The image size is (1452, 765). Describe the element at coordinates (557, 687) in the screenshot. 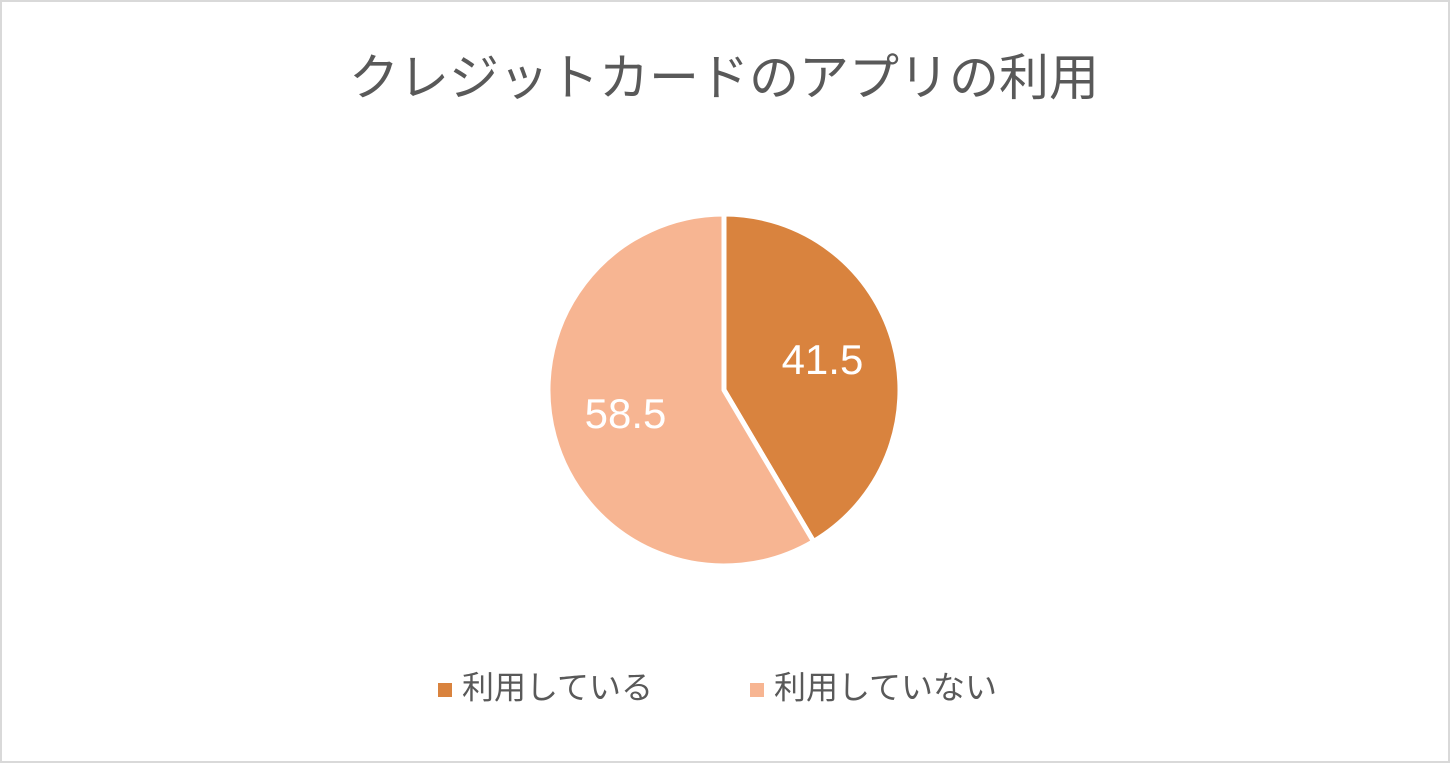

I see `legend-label: 利用している` at that location.